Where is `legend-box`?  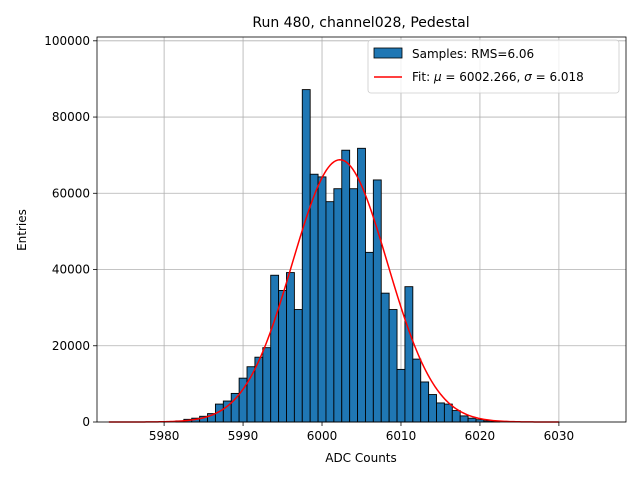 legend-box is located at coordinates (493, 66).